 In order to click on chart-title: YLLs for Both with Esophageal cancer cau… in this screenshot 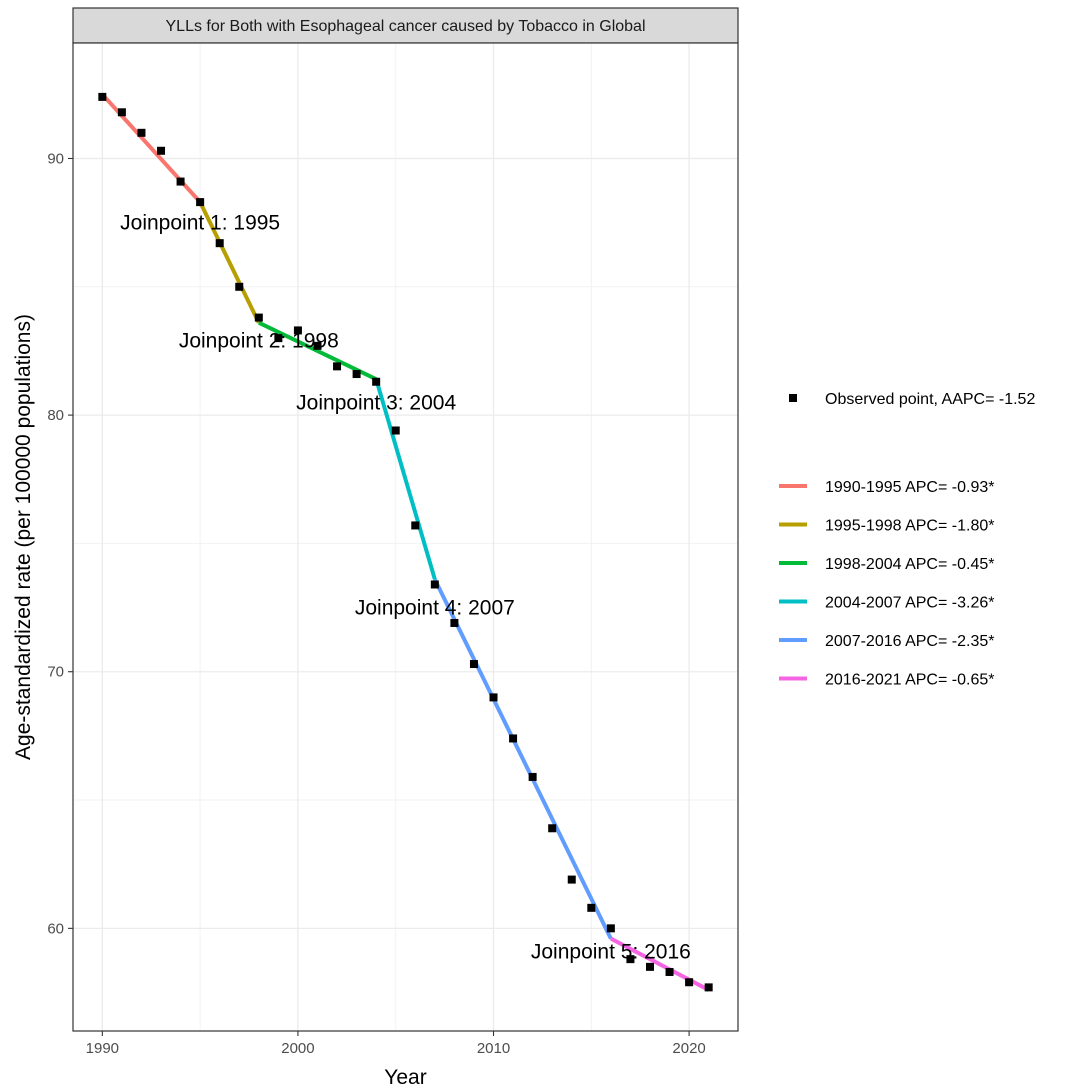, I will do `click(406, 26)`.